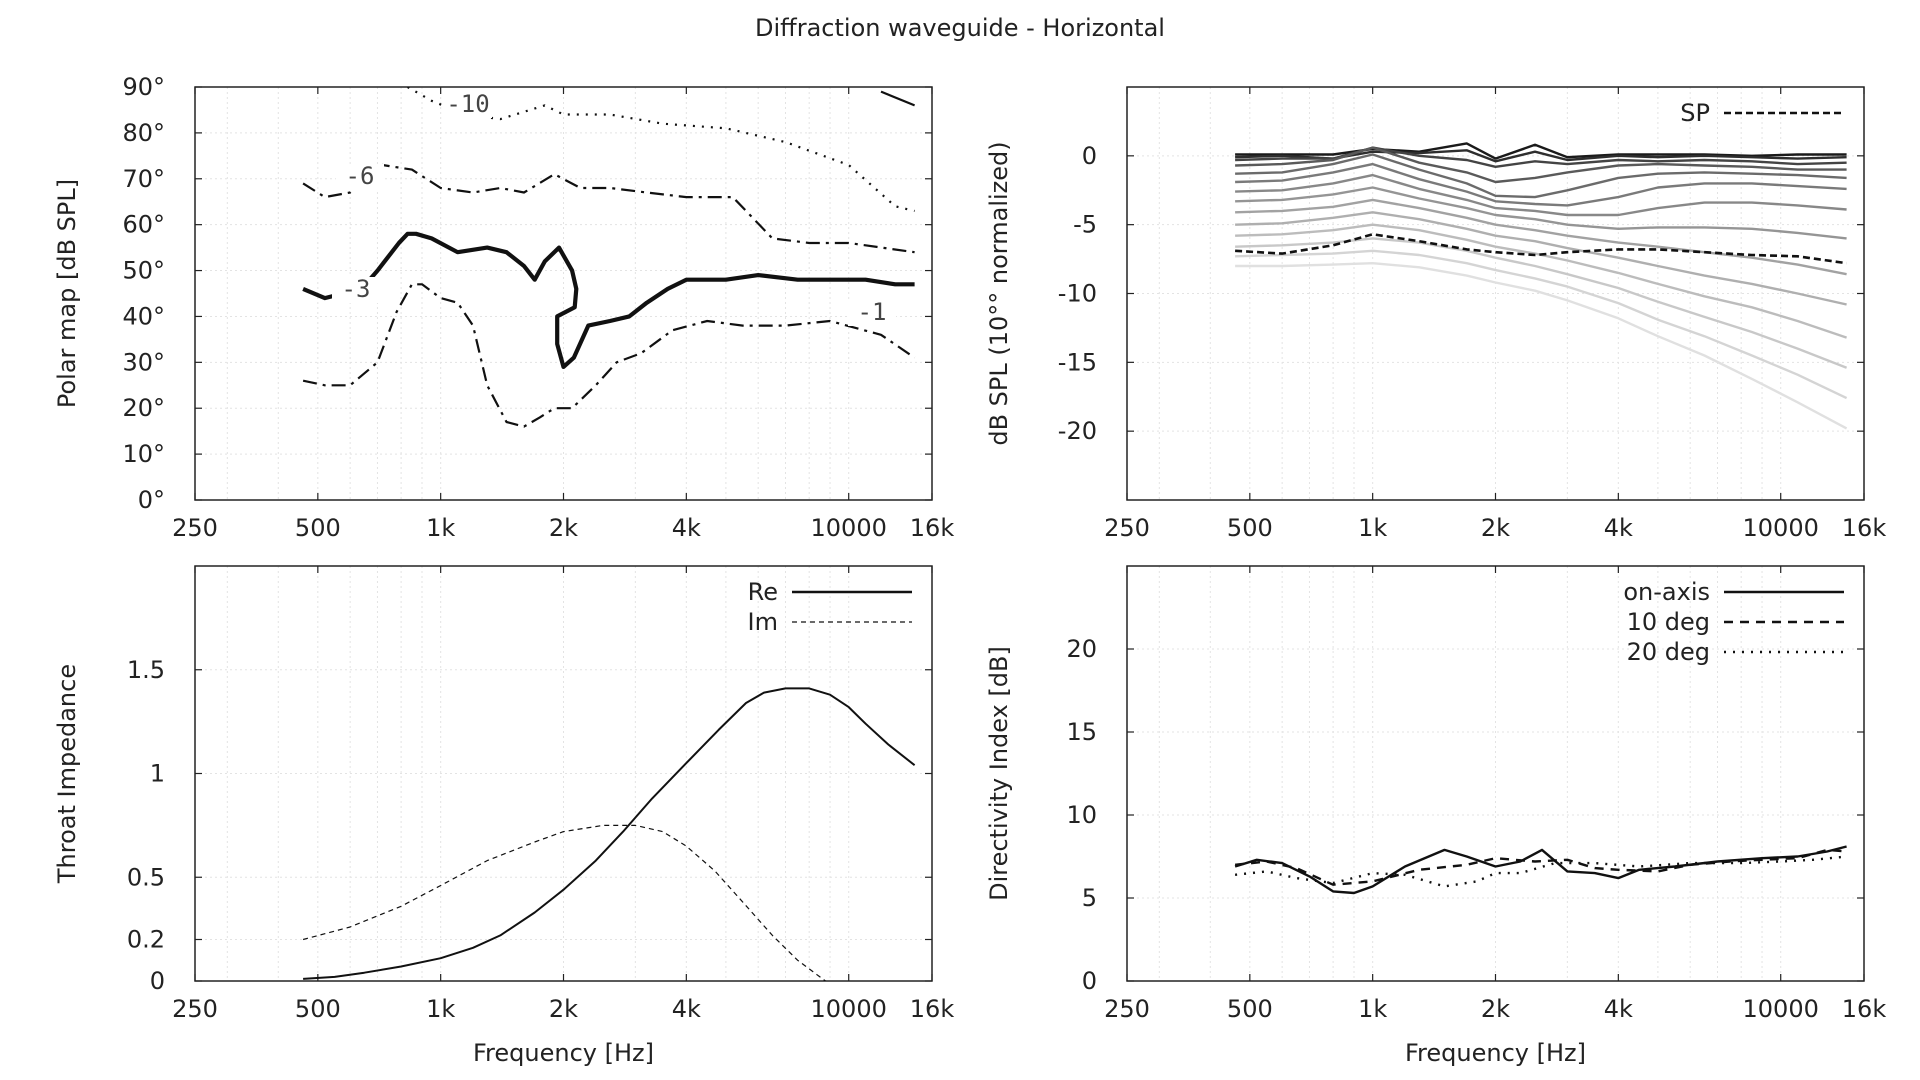 The width and height of the screenshot is (1920, 1080). What do you see at coordinates (143, 179) in the screenshot?
I see `y-tick-label: 70°` at bounding box center [143, 179].